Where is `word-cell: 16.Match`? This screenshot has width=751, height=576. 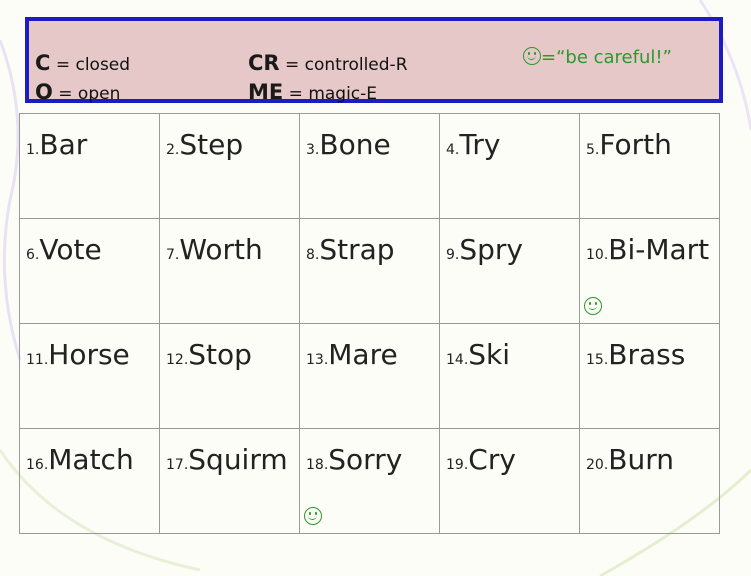 word-cell: 16.Match is located at coordinates (89, 481).